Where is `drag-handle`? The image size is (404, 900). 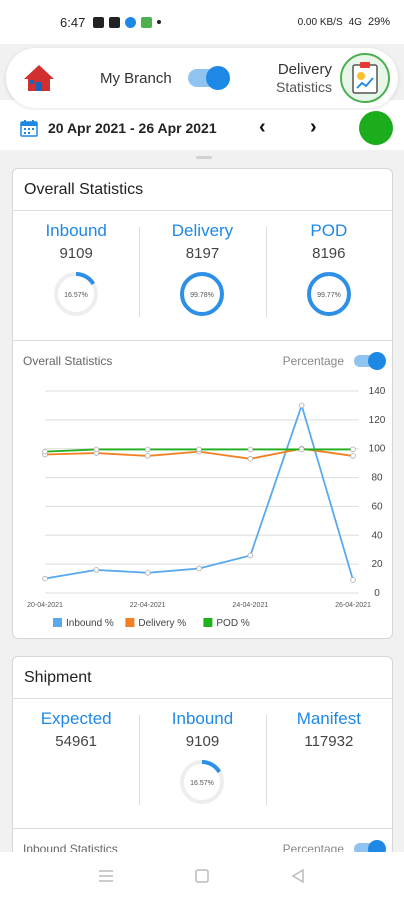
drag-handle is located at coordinates (204, 157).